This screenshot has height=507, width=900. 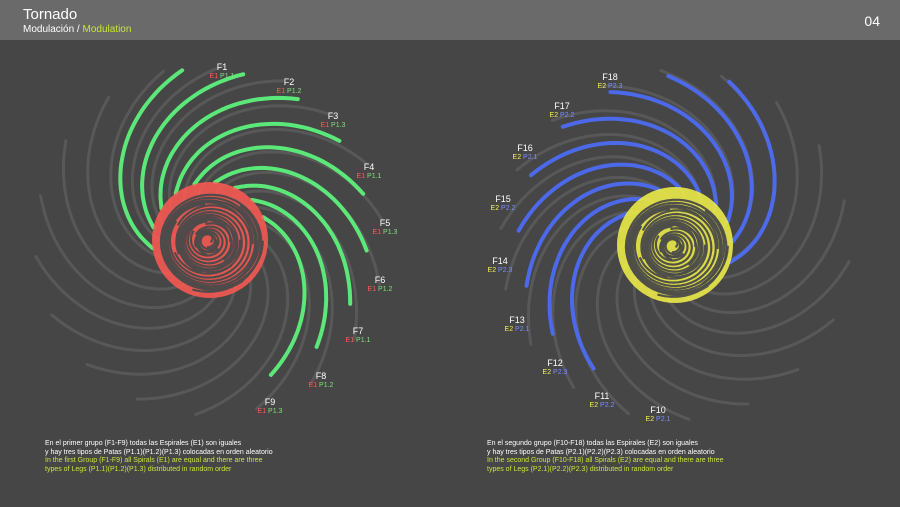 I want to click on group1-spiral-core, so click(x=210, y=240).